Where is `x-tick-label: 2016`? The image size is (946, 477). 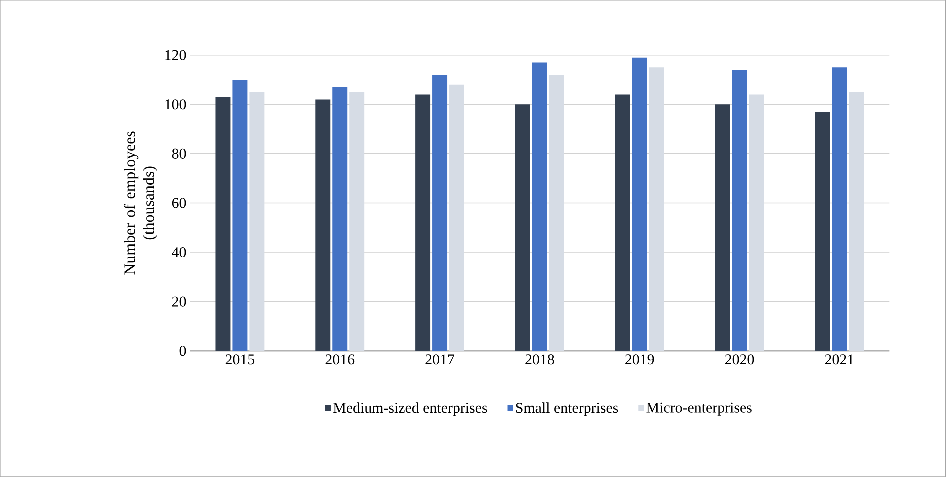
x-tick-label: 2016 is located at coordinates (340, 359).